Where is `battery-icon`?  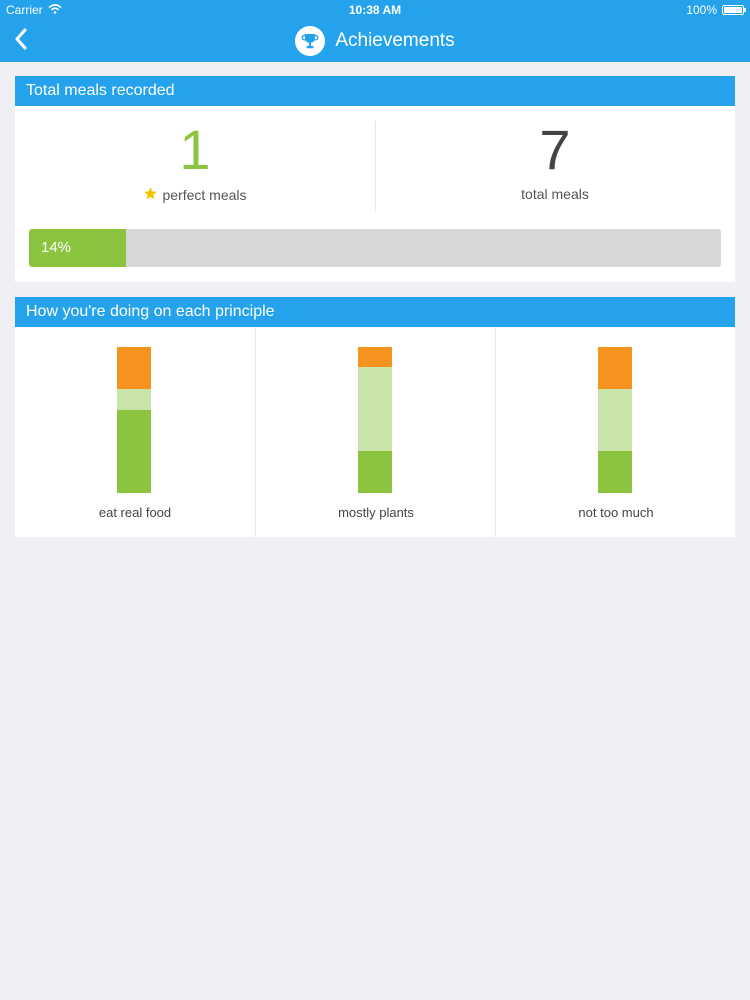 battery-icon is located at coordinates (734, 10).